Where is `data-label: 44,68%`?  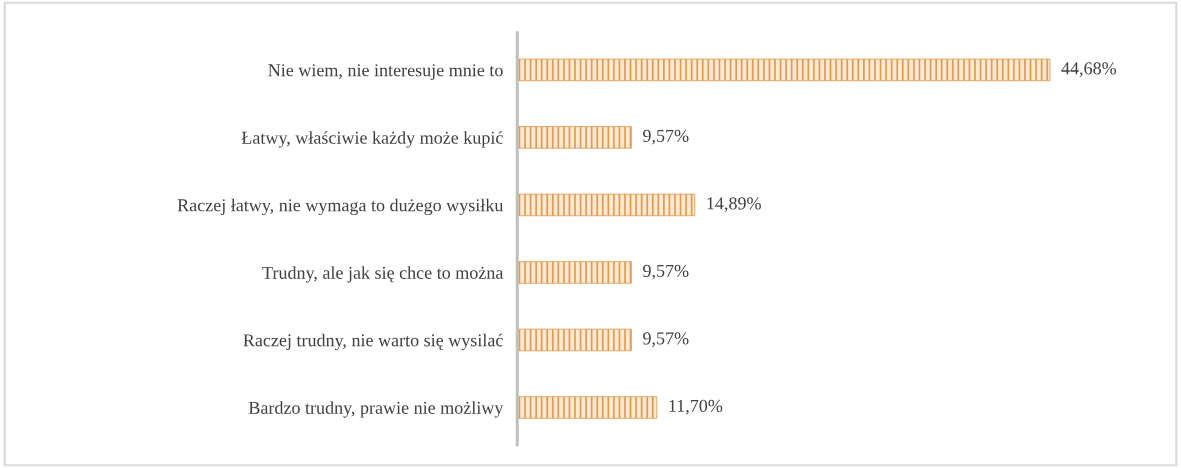
data-label: 44,68% is located at coordinates (1089, 70).